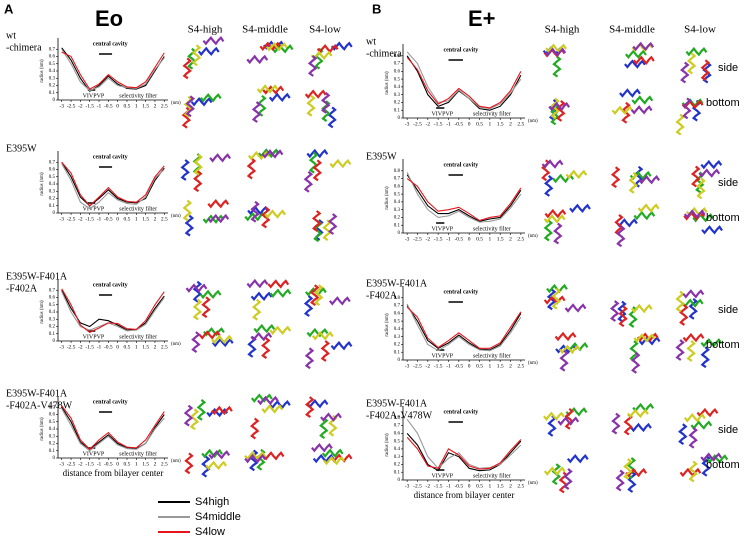  What do you see at coordinates (384, 53) in the screenshot?
I see `row-label: -chimera` at bounding box center [384, 53].